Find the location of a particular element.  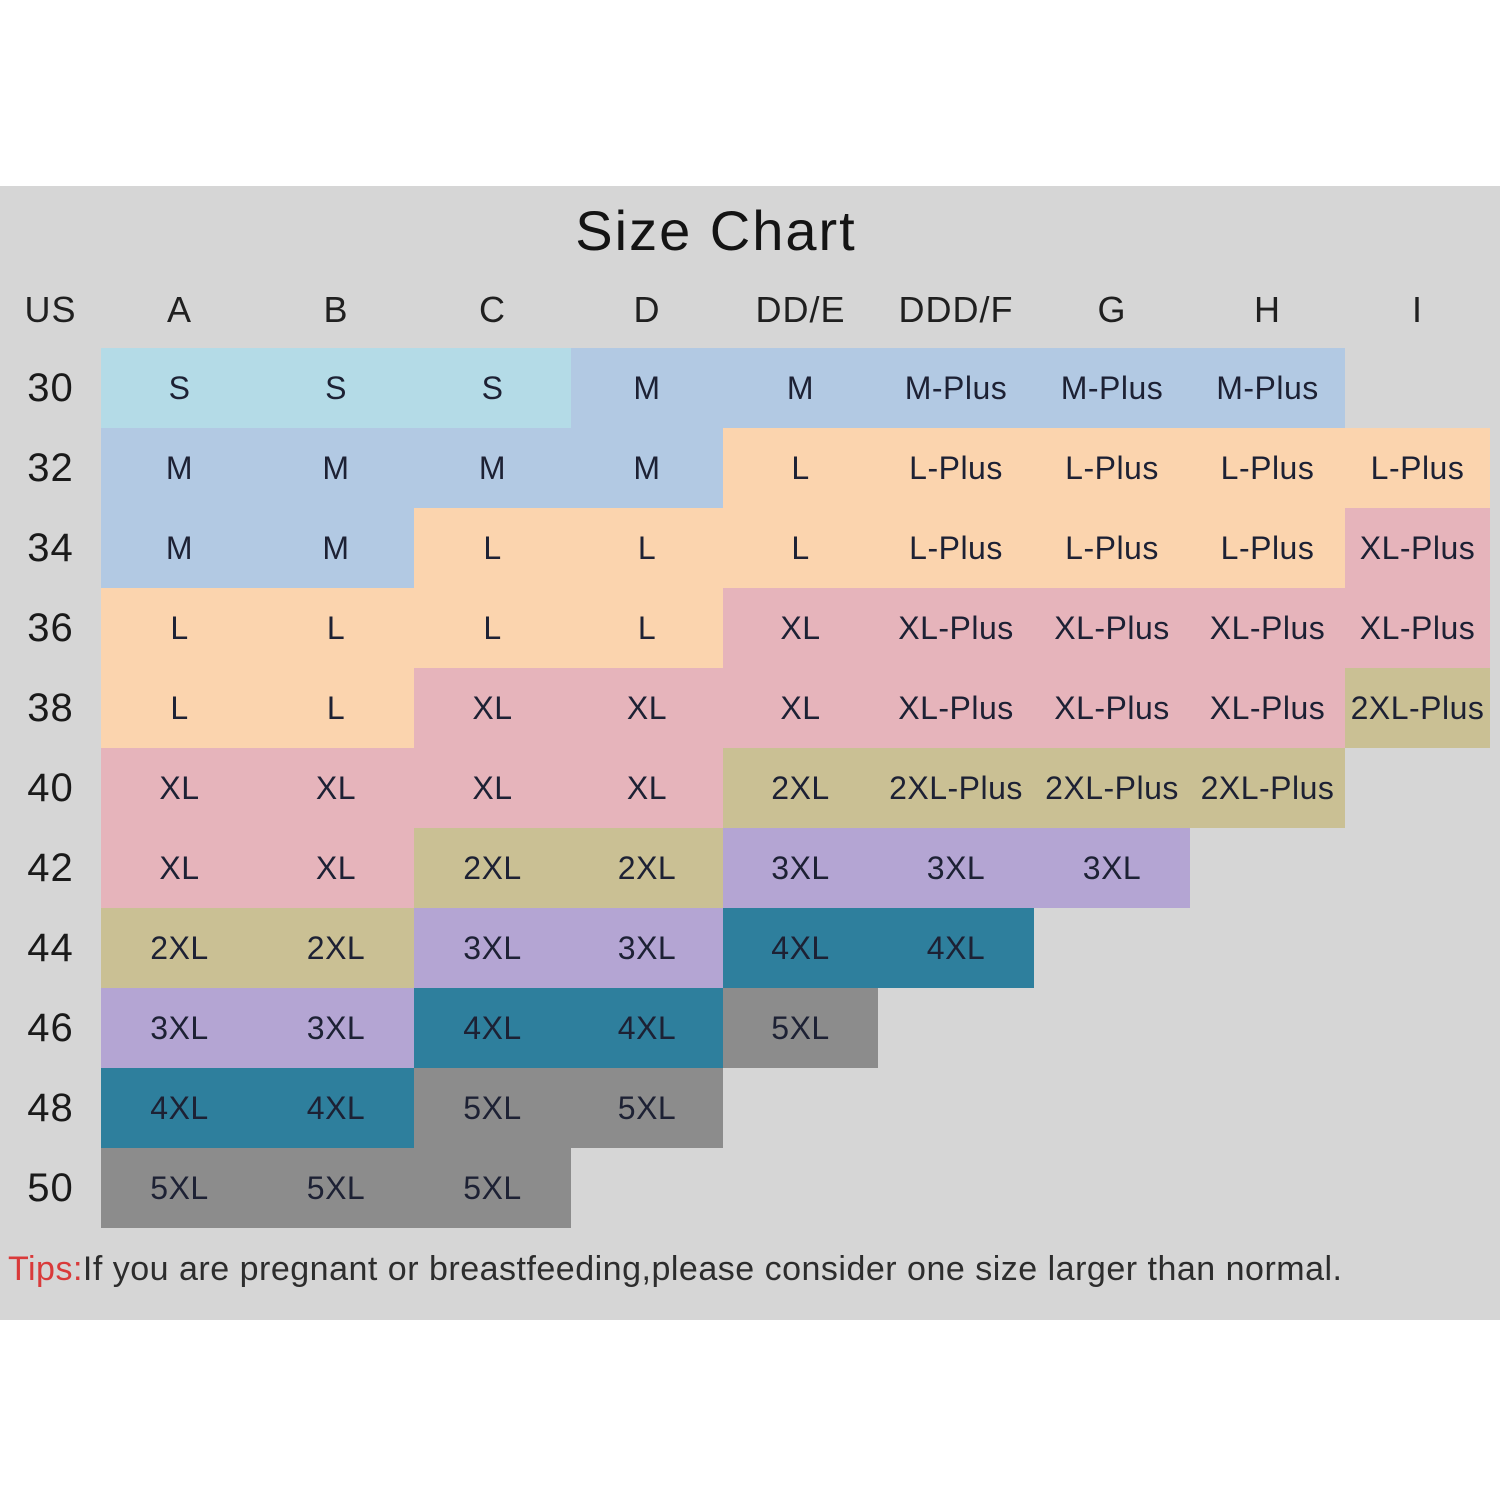

column-header: A is located at coordinates (179, 309).